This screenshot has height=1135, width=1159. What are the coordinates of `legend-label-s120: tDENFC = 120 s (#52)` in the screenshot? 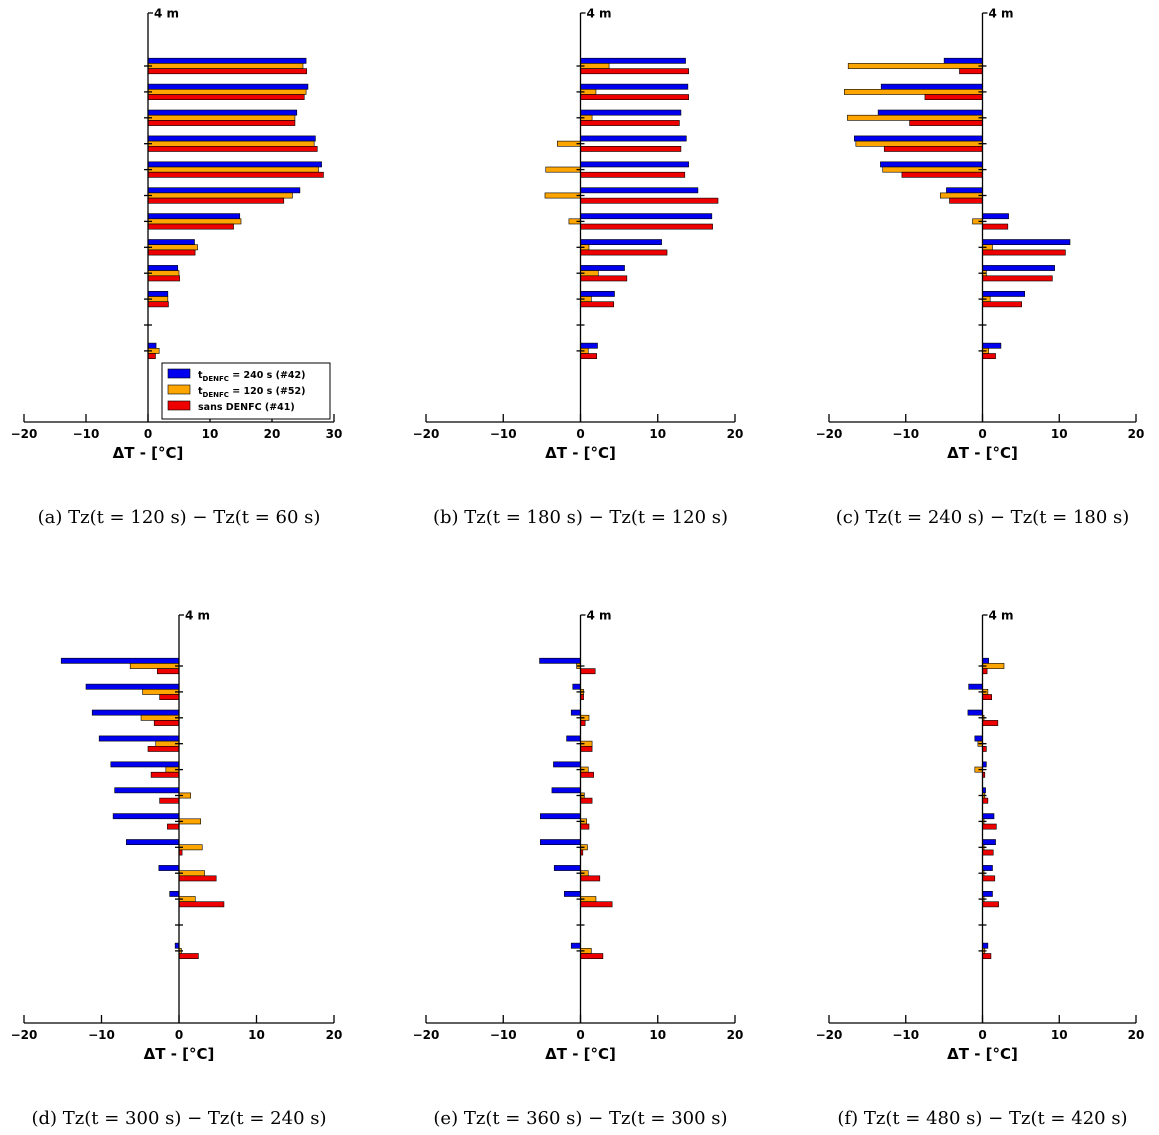 It's located at (251, 392).